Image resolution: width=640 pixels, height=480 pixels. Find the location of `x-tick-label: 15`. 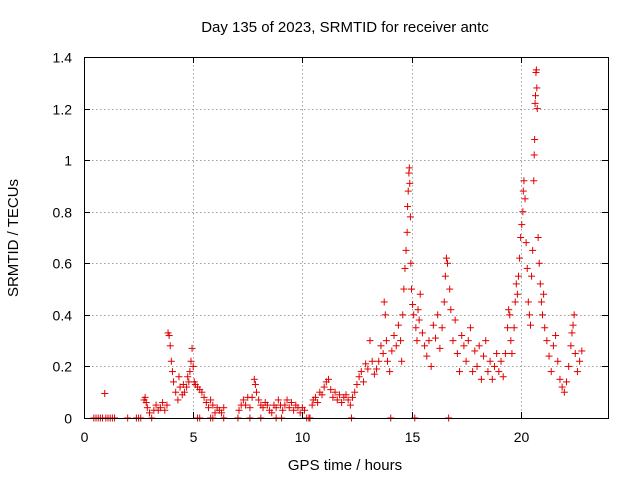

x-tick-label: 15 is located at coordinates (413, 437).